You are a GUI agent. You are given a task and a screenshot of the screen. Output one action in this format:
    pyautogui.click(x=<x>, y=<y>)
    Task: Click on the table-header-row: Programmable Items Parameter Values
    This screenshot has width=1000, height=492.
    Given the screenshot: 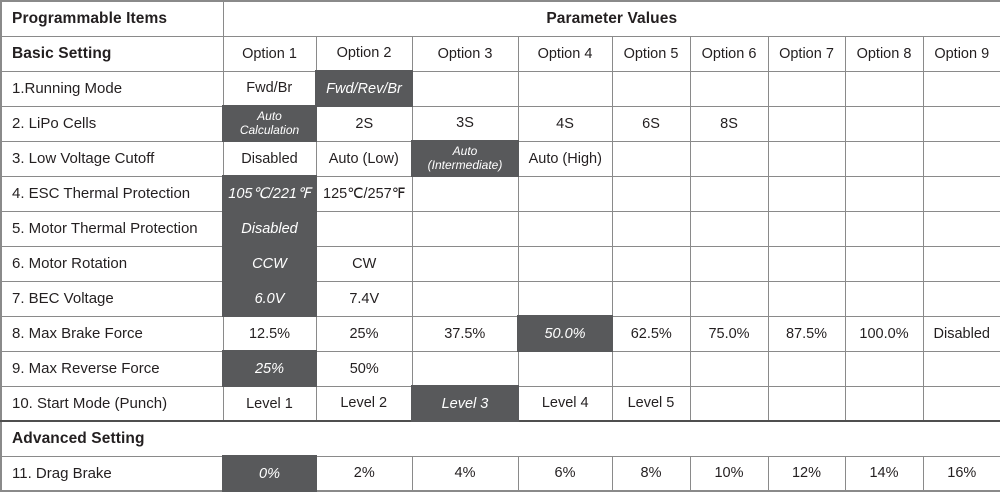 What is the action you would take?
    pyautogui.click(x=500, y=18)
    